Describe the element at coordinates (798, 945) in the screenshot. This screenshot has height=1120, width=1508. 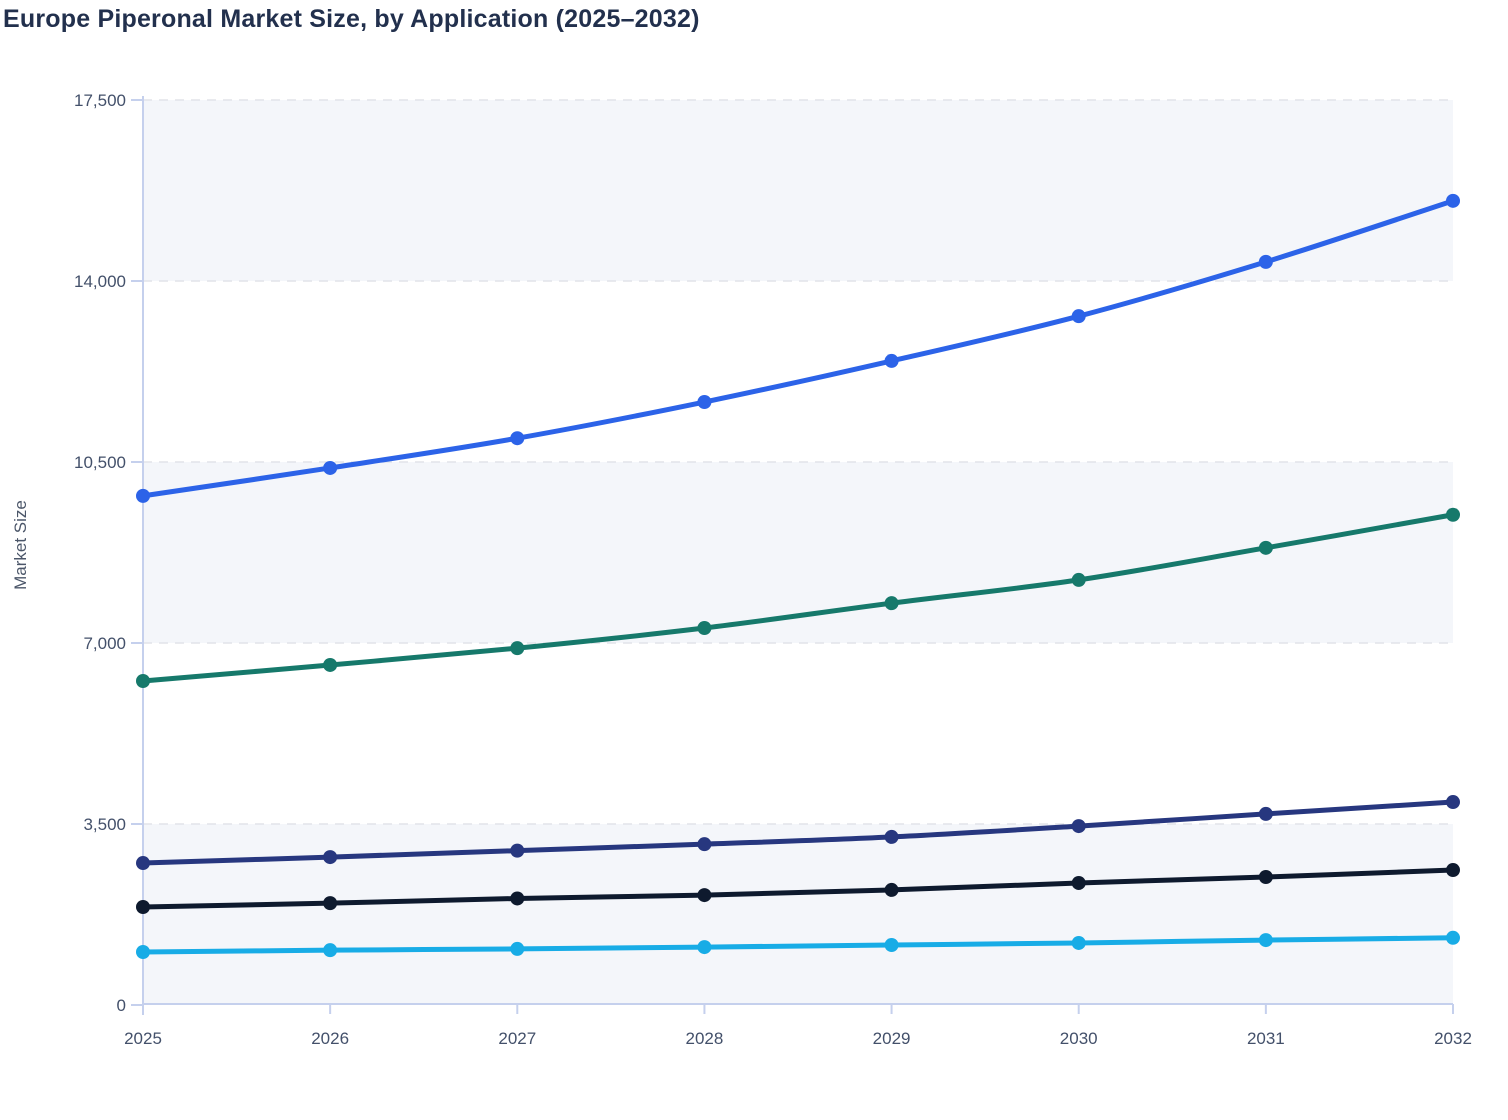
I see `series-line-series-5-cyan` at that location.